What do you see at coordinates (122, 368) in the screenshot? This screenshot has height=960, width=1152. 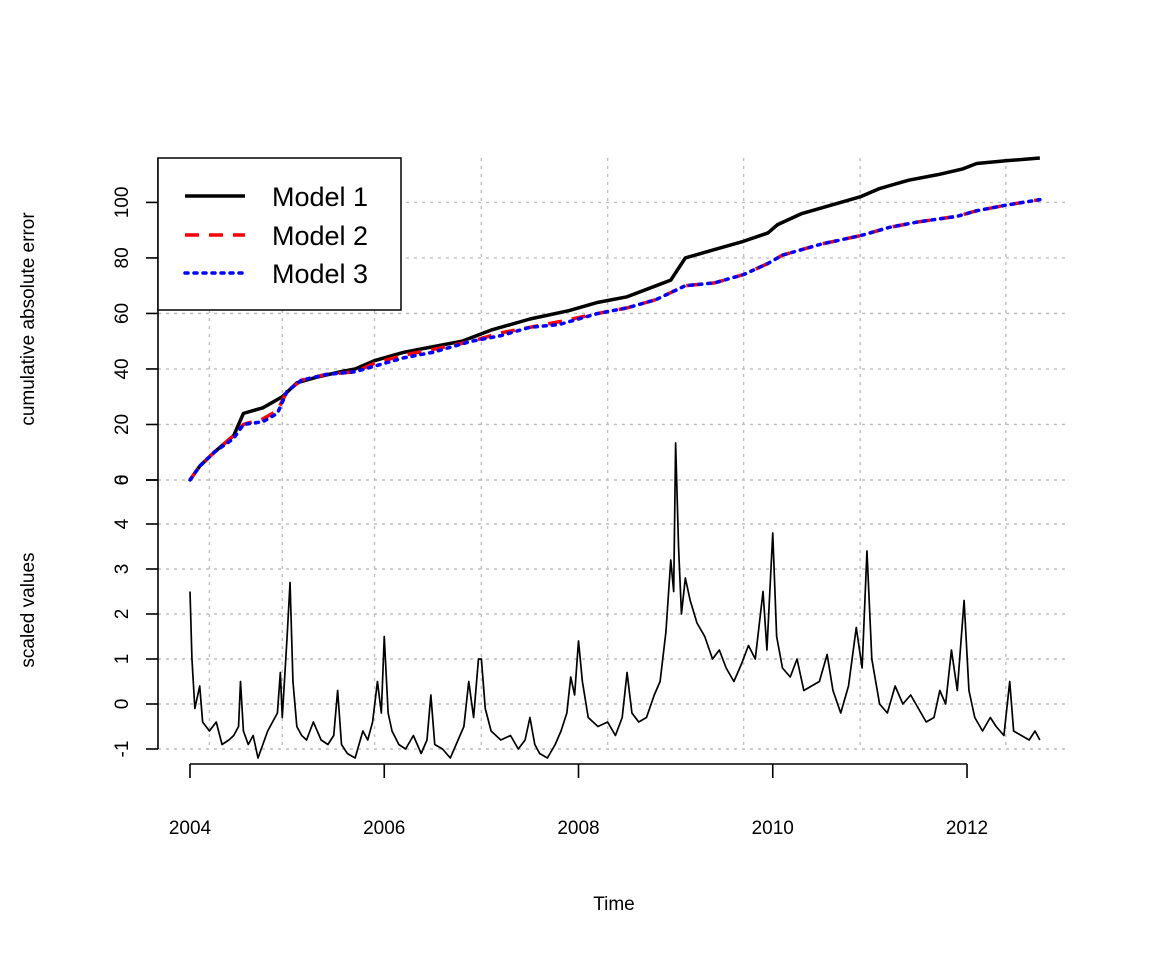 I see `top-y-tick-label-40: 40` at bounding box center [122, 368].